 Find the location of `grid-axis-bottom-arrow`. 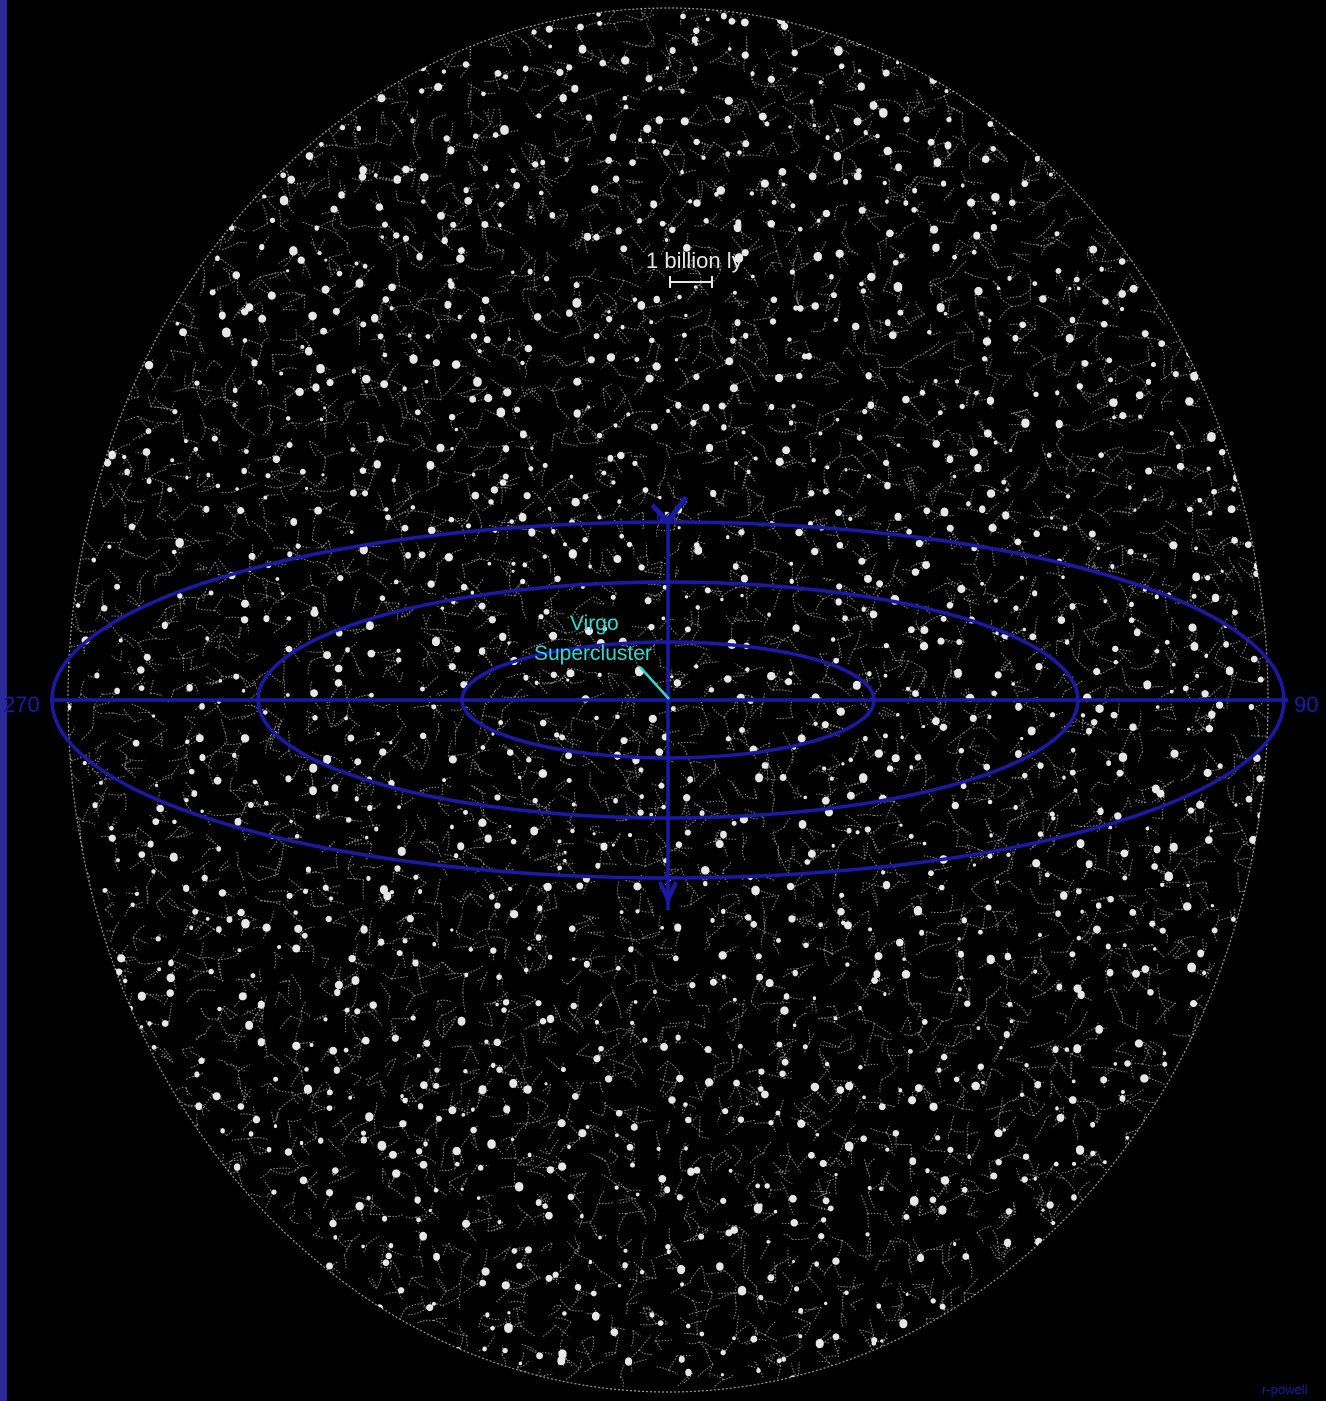

grid-axis-bottom-arrow is located at coordinates (668, 893).